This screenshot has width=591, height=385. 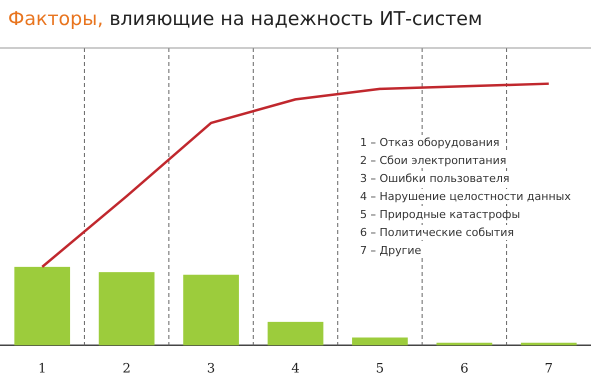 What do you see at coordinates (440, 214) in the screenshot?
I see `annotation: 5 – Природные катастрофы` at bounding box center [440, 214].